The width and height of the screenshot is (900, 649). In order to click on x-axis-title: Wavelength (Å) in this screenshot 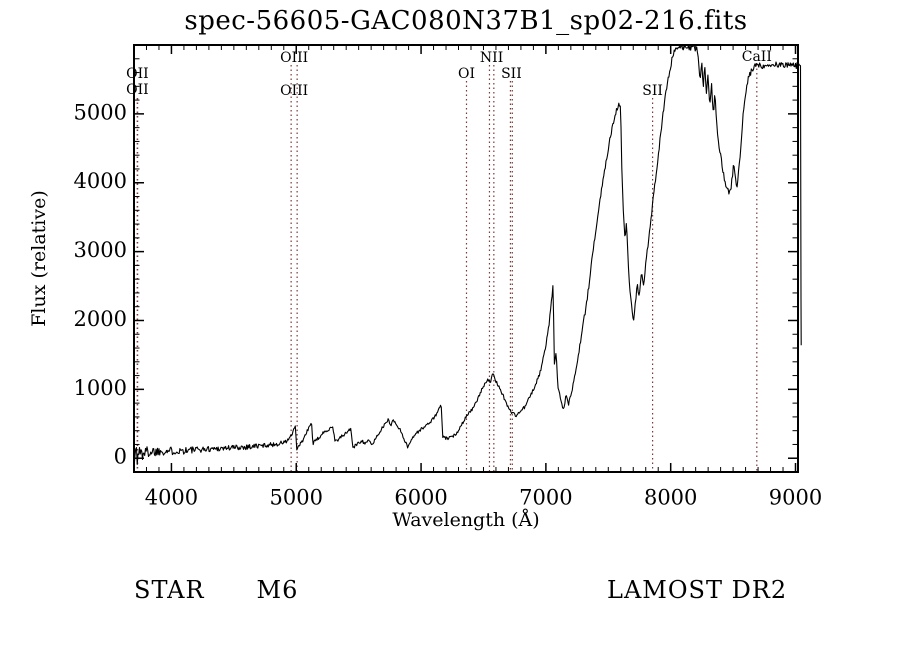, I will do `click(465, 520)`.